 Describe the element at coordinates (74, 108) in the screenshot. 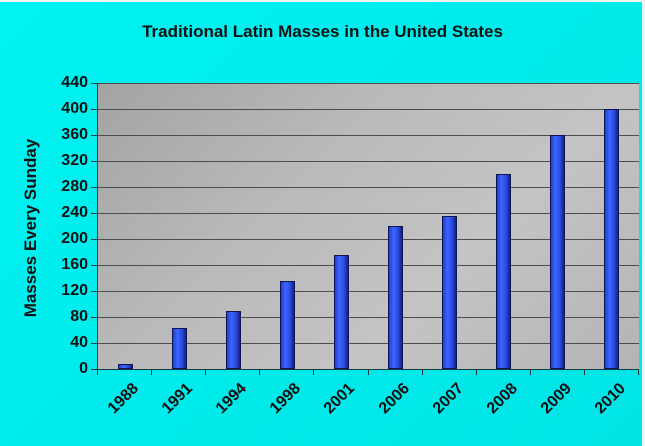

I see `y-tick-label: 400` at that location.